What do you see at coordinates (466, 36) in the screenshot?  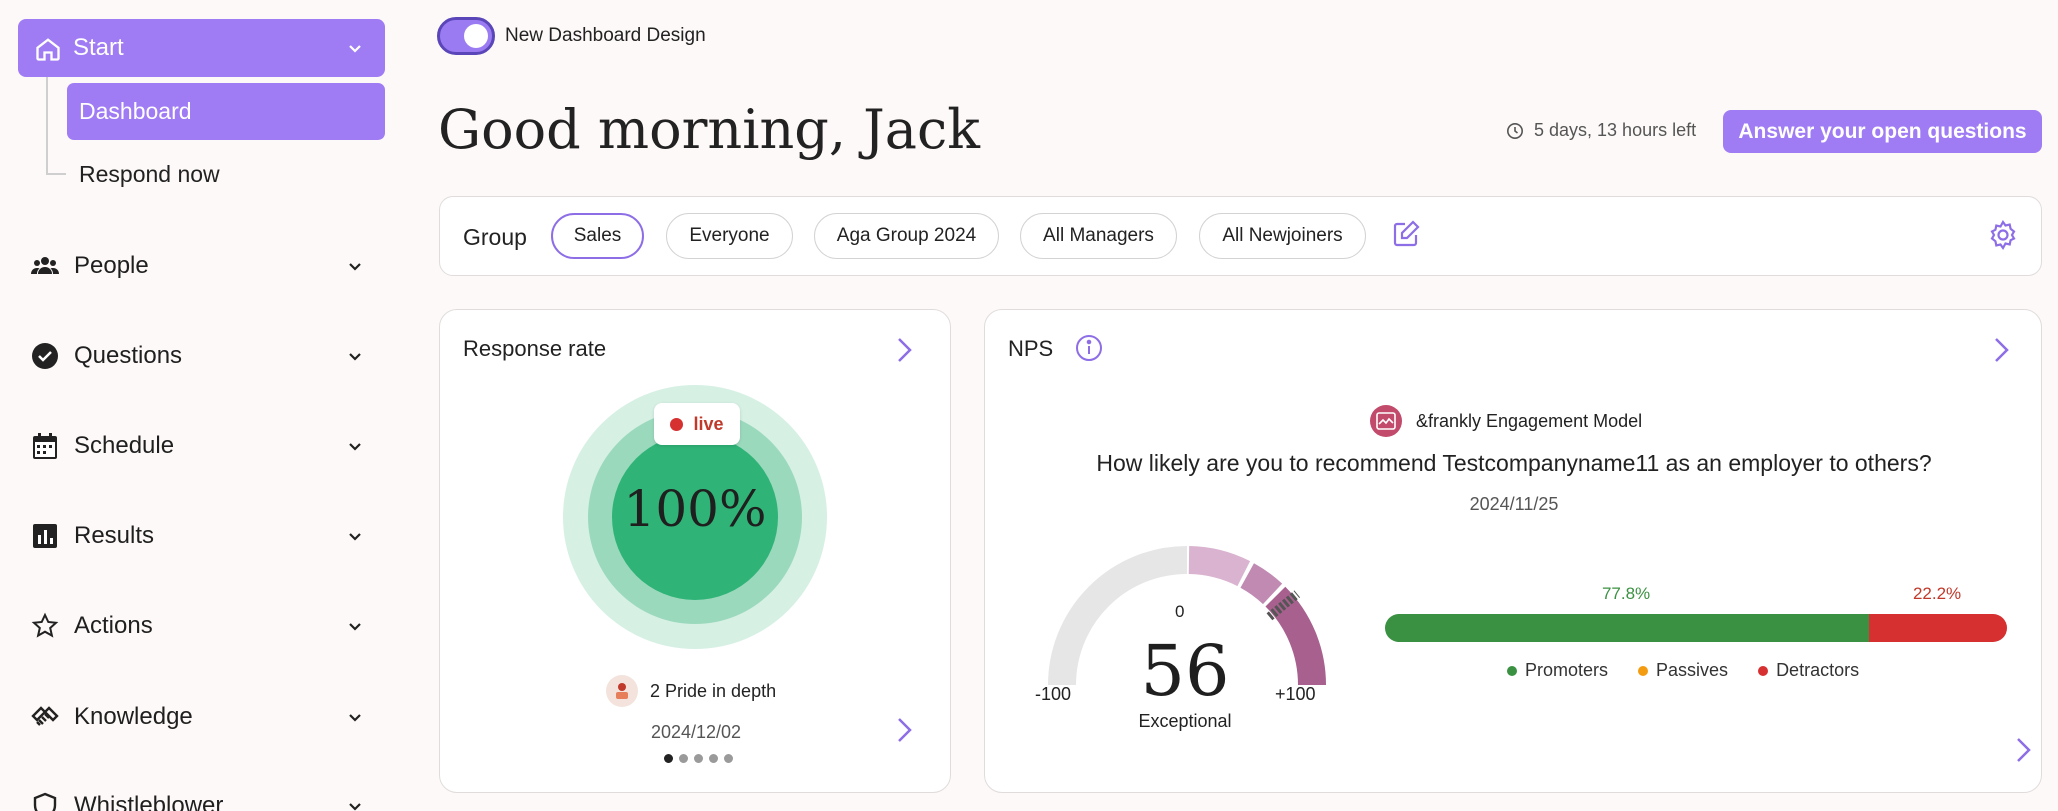 I see `new-dashboard-toggle` at bounding box center [466, 36].